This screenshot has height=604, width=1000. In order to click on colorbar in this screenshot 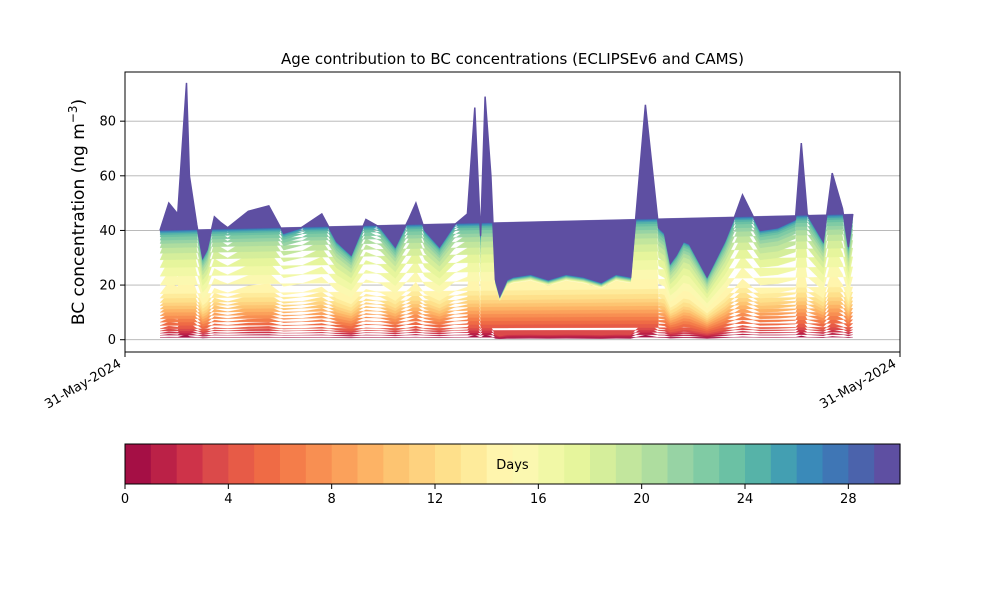, I will do `click(513, 464)`.